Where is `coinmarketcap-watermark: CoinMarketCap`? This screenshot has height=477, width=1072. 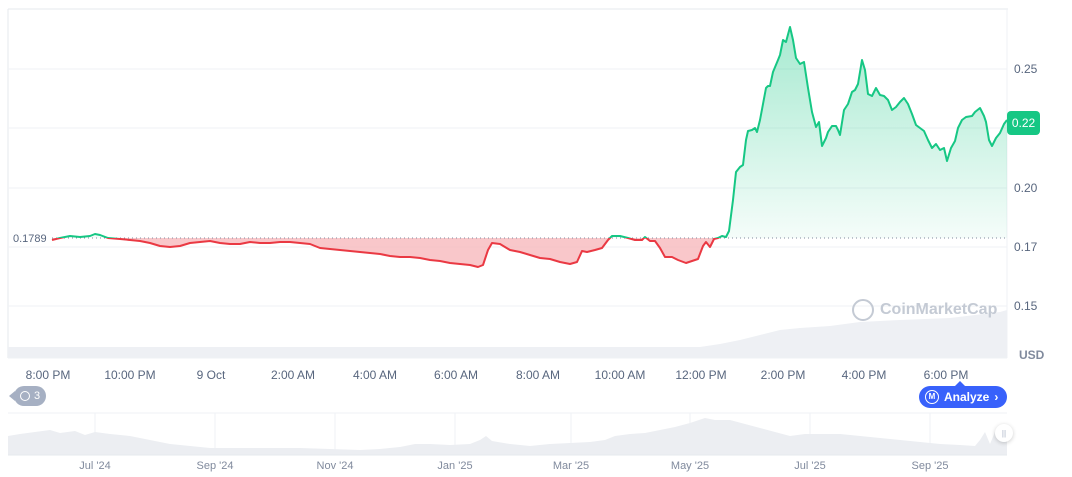
coinmarketcap-watermark: CoinMarketCap is located at coordinates (924, 310).